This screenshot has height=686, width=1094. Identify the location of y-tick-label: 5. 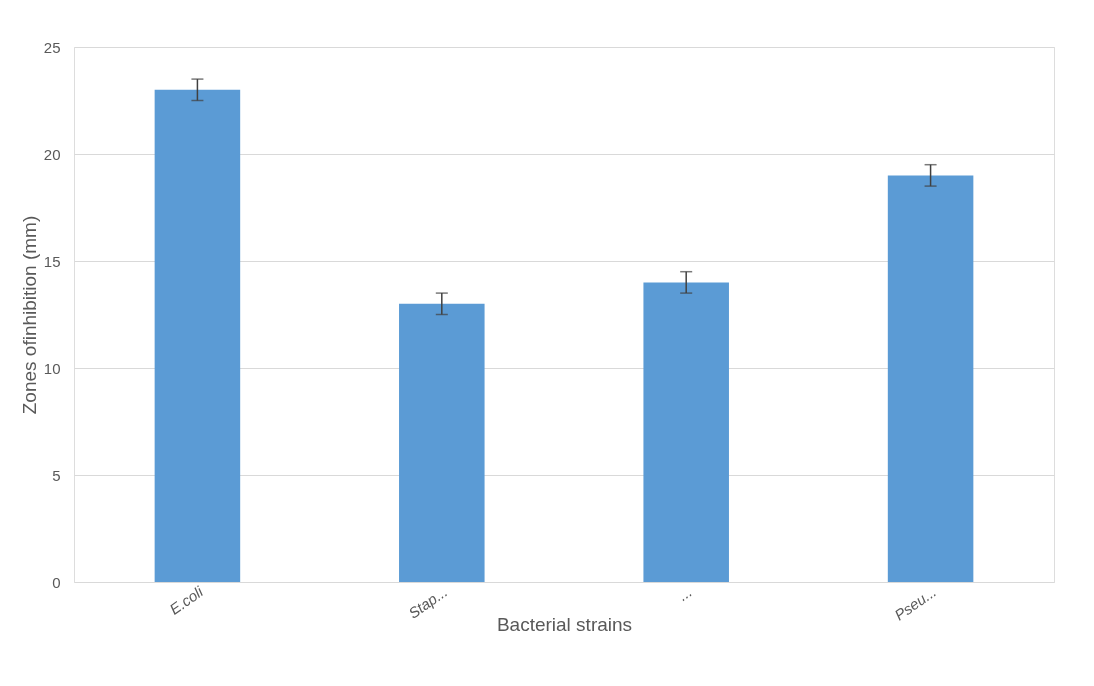
(56, 475).